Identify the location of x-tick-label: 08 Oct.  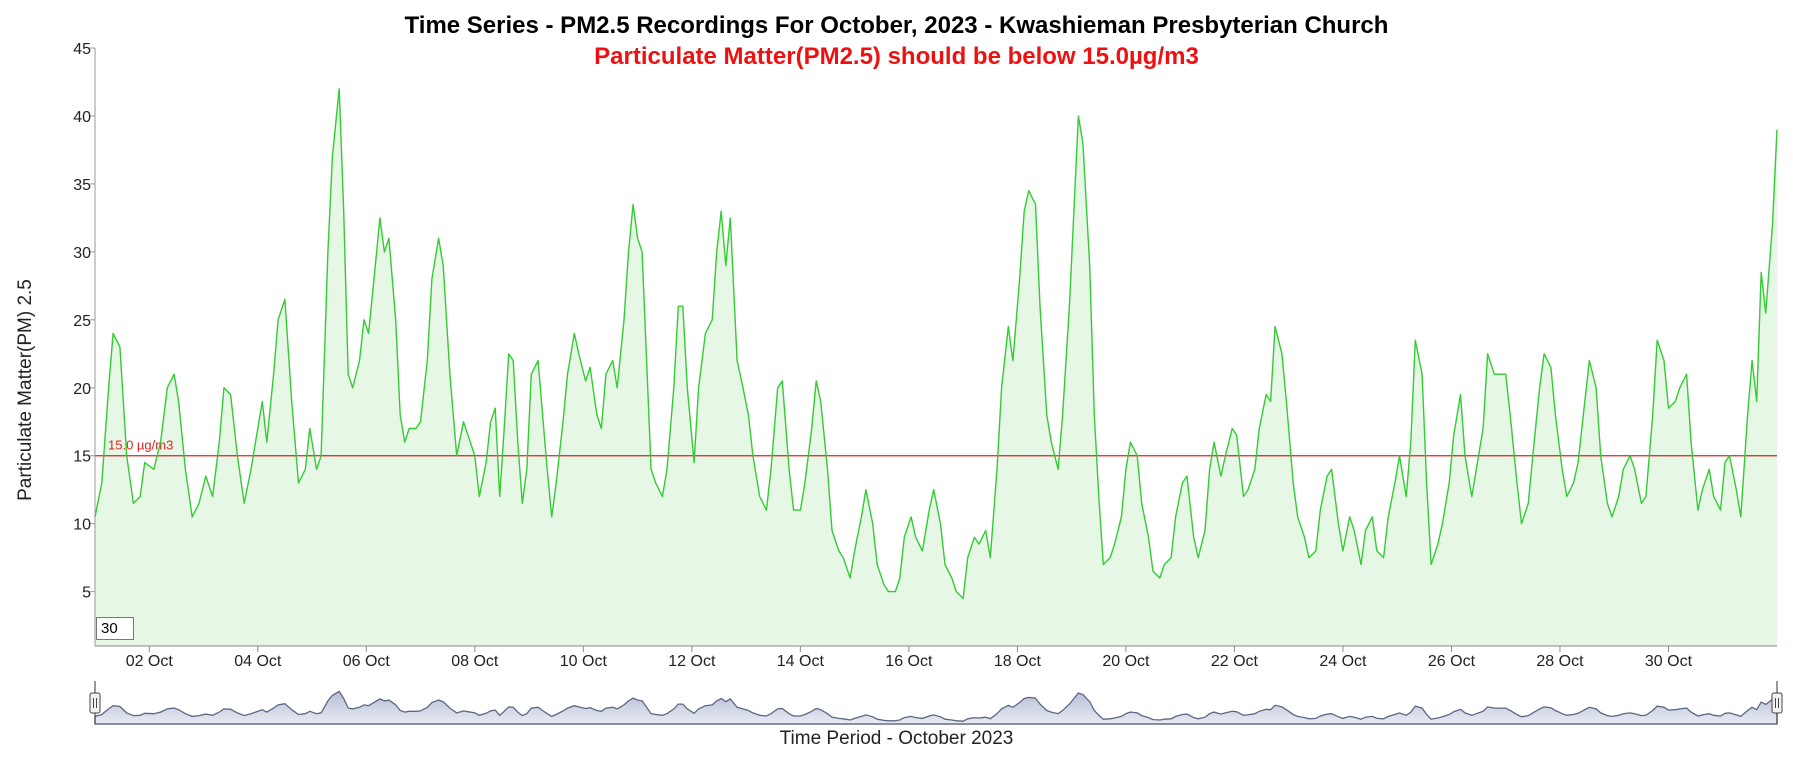
(475, 661).